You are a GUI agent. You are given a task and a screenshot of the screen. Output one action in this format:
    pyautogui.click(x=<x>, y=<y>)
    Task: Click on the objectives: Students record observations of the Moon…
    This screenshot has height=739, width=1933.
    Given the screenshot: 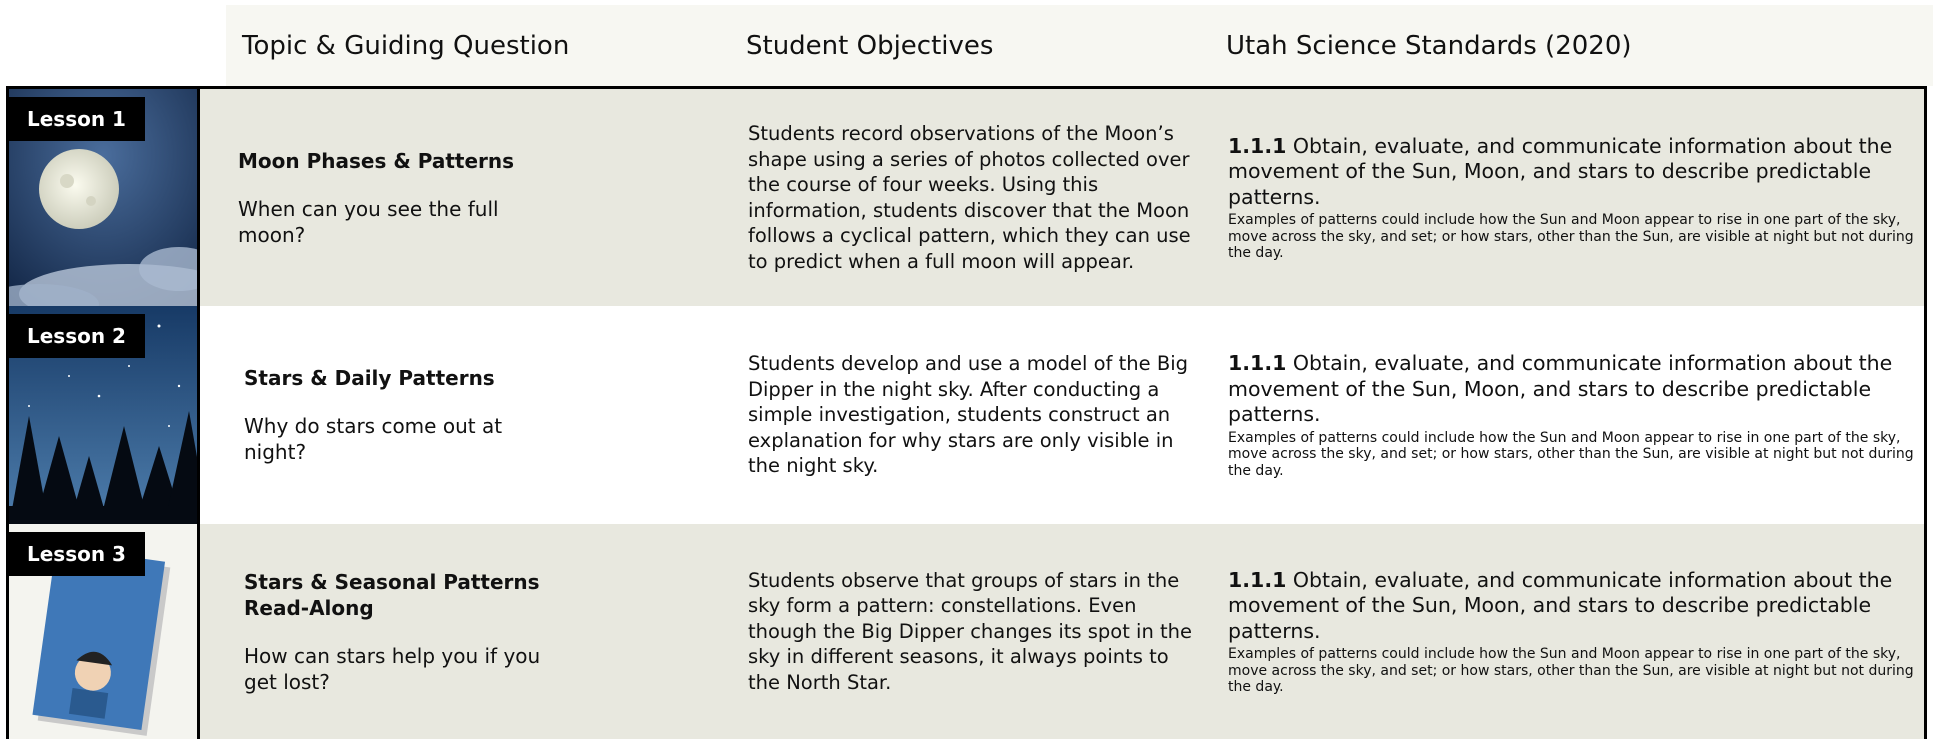 What is the action you would take?
    pyautogui.click(x=969, y=197)
    